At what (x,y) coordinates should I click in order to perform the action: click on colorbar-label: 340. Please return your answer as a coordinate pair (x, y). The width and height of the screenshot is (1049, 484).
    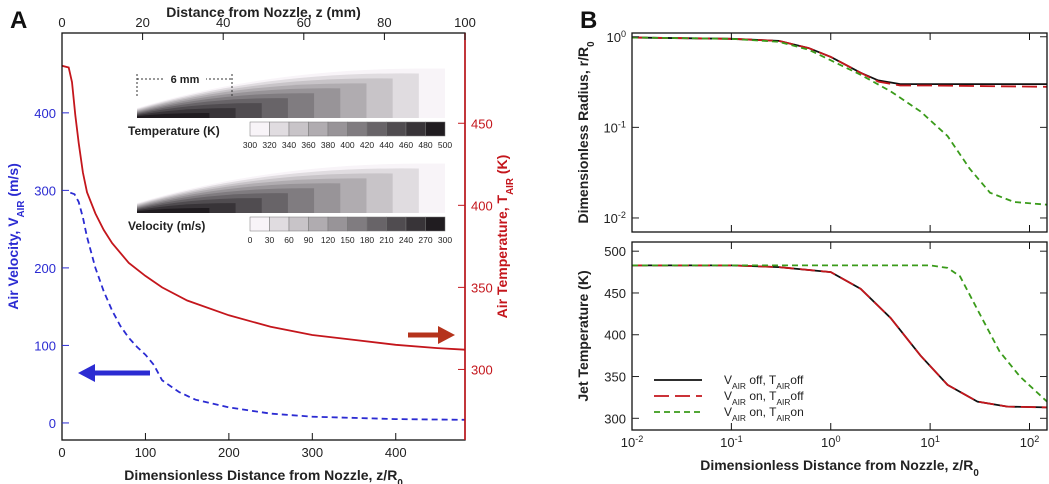
    Looking at the image, I should click on (289, 145).